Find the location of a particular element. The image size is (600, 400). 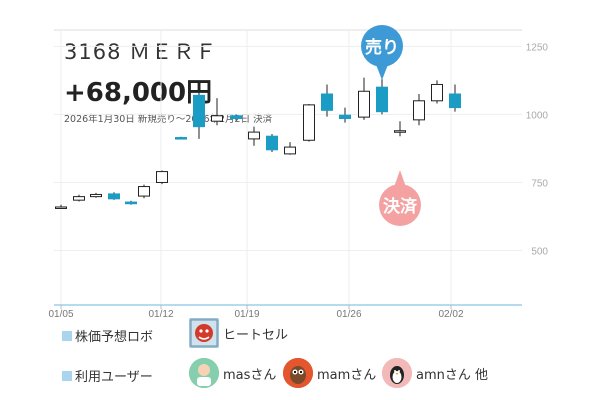

doctor-avatar-icon is located at coordinates (204, 373).